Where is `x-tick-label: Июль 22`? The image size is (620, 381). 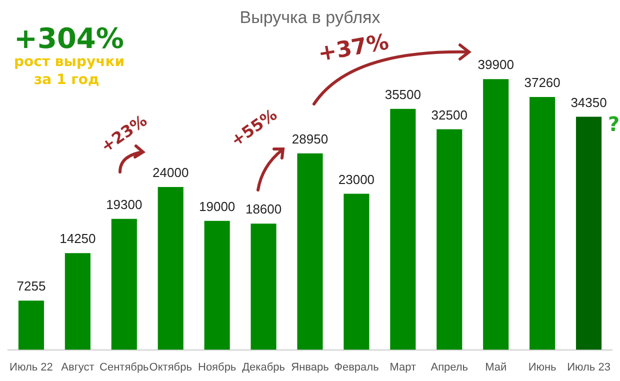
x-tick-label: Июль 22 is located at coordinates (31, 367).